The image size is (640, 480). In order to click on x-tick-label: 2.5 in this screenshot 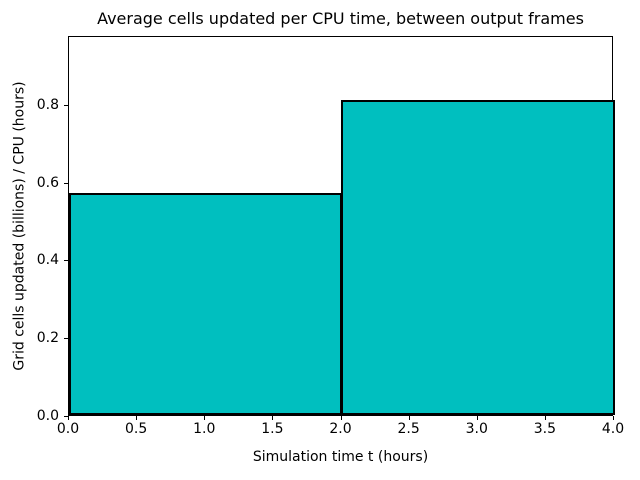, I will do `click(408, 429)`.